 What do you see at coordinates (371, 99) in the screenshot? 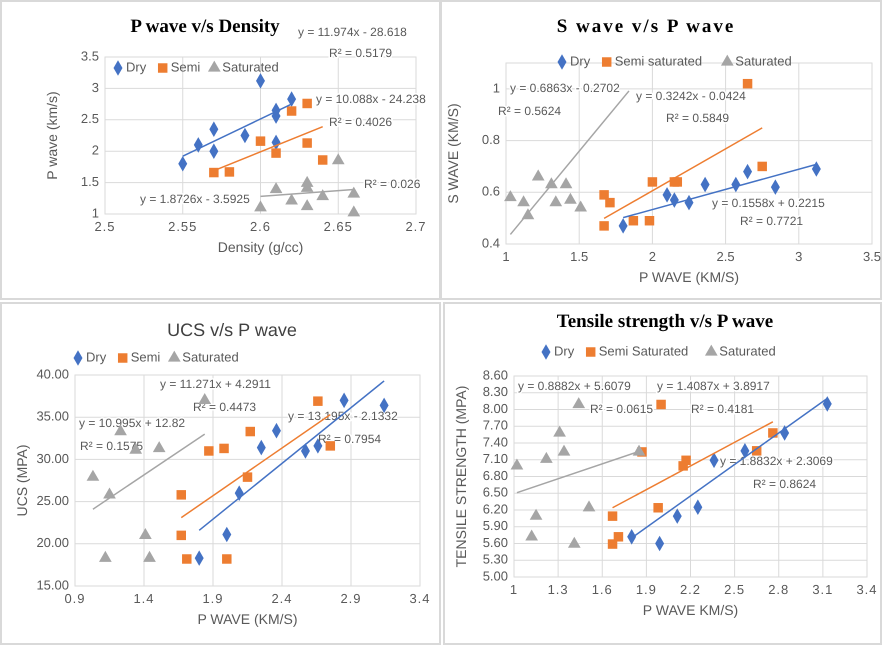
I see `annotation: y = 10.088x - 24.238` at bounding box center [371, 99].